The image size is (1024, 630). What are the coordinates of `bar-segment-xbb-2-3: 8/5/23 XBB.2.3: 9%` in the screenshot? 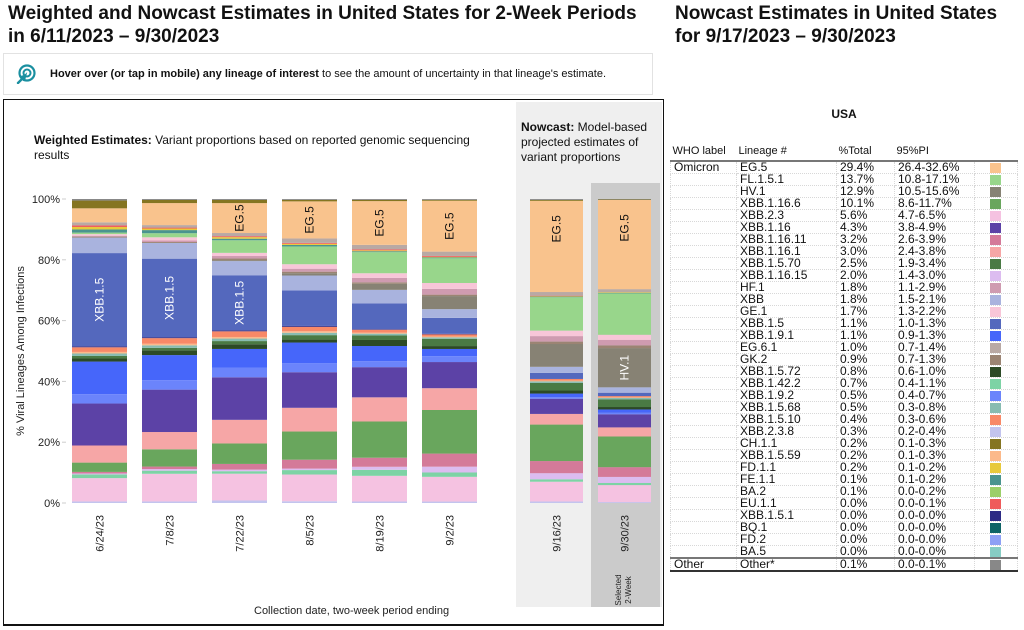 It's located at (309, 488).